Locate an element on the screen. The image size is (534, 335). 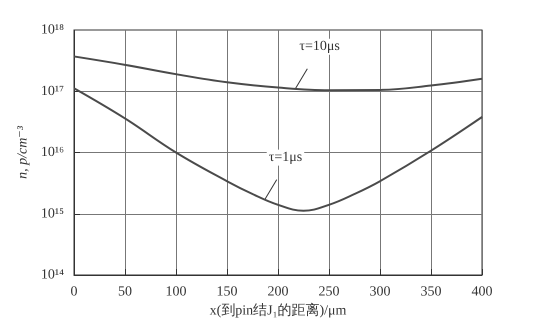
x-tick-label: 200 is located at coordinates (278, 292).